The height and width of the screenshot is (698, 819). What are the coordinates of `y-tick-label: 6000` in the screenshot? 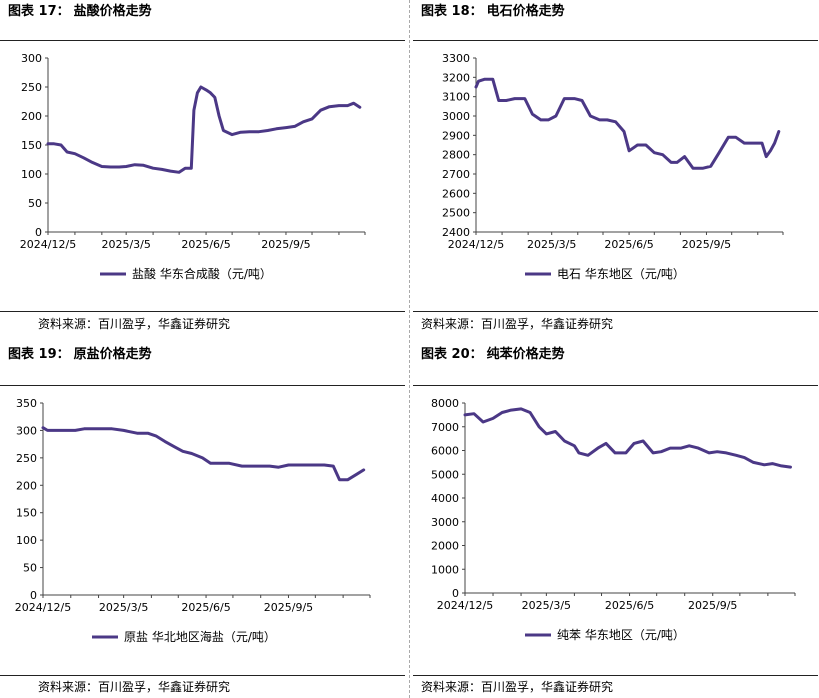 It's located at (445, 451).